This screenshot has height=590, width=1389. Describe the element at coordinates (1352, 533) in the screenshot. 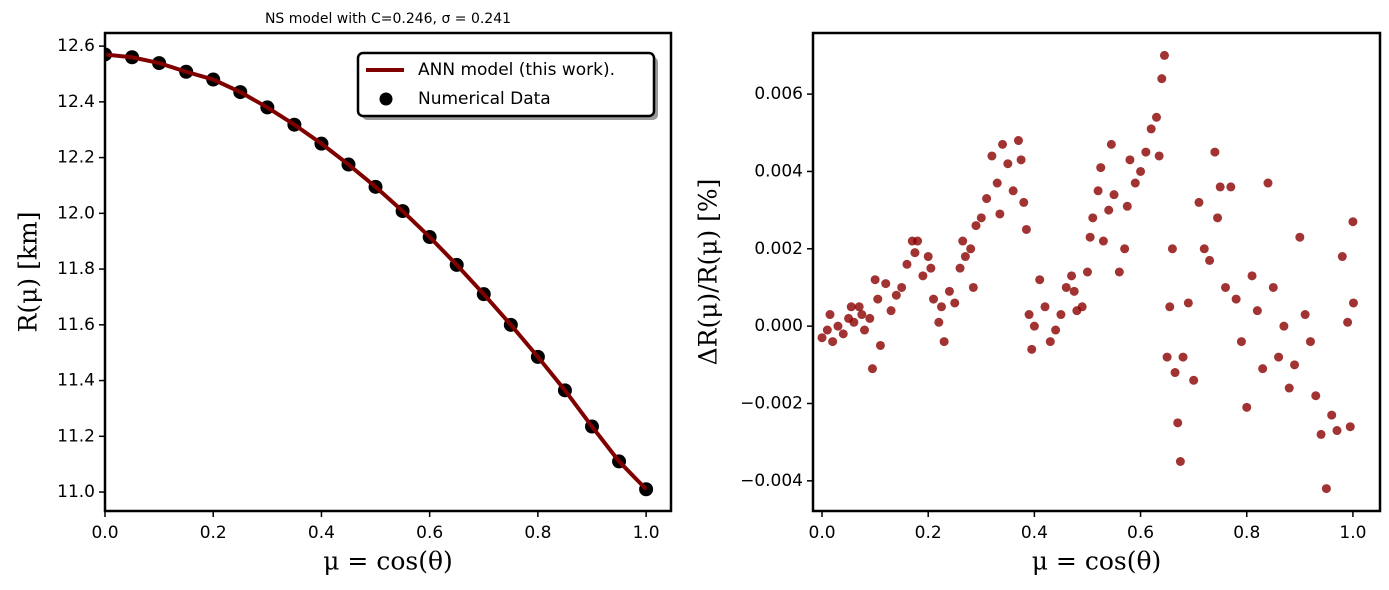

I see `x-tick-label: 1.0` at that location.